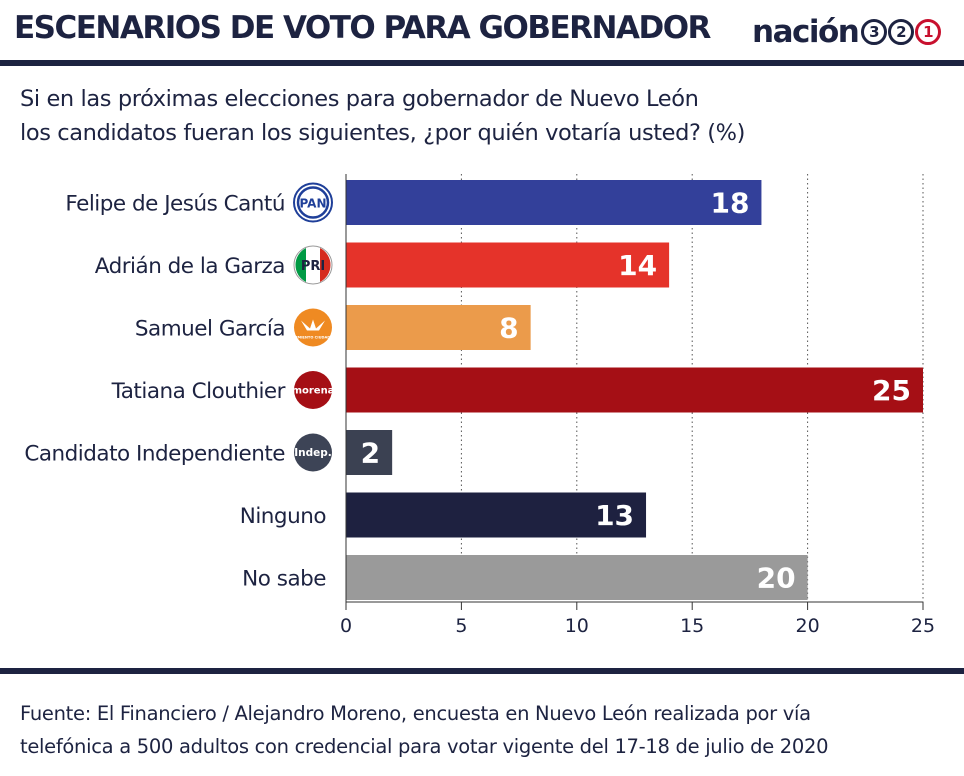 The width and height of the screenshot is (964, 776). What do you see at coordinates (313, 327) in the screenshot?
I see `movimiento-ciudadano-logo-icon: MOVIMIENTO CIUDADANO` at bounding box center [313, 327].